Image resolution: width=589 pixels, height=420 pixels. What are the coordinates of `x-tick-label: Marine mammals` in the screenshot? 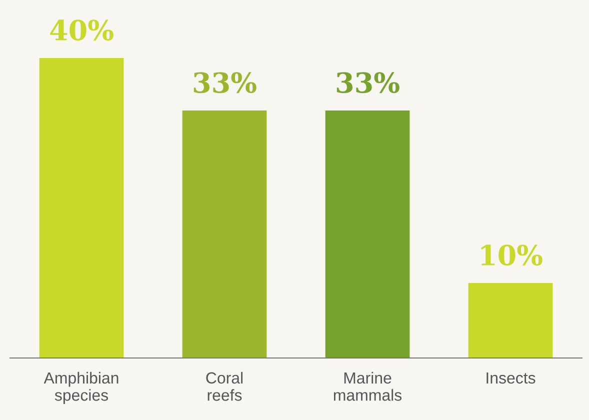 It's located at (368, 386).